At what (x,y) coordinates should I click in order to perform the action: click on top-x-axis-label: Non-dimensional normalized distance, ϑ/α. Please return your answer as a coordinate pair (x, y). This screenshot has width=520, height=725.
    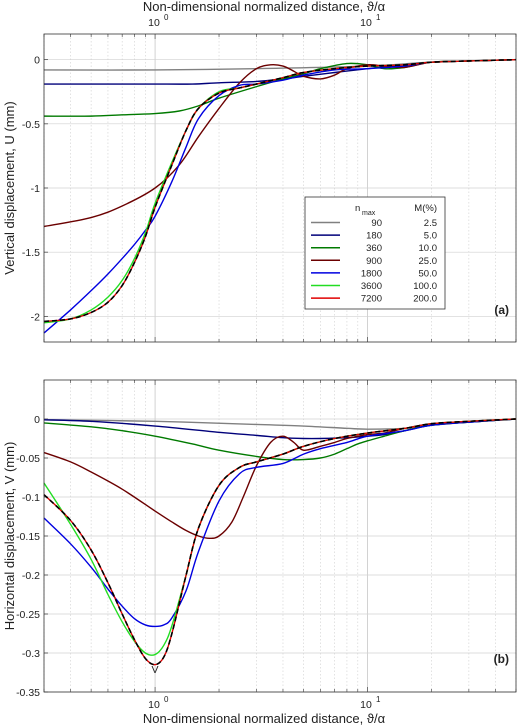
    Looking at the image, I should click on (264, 7).